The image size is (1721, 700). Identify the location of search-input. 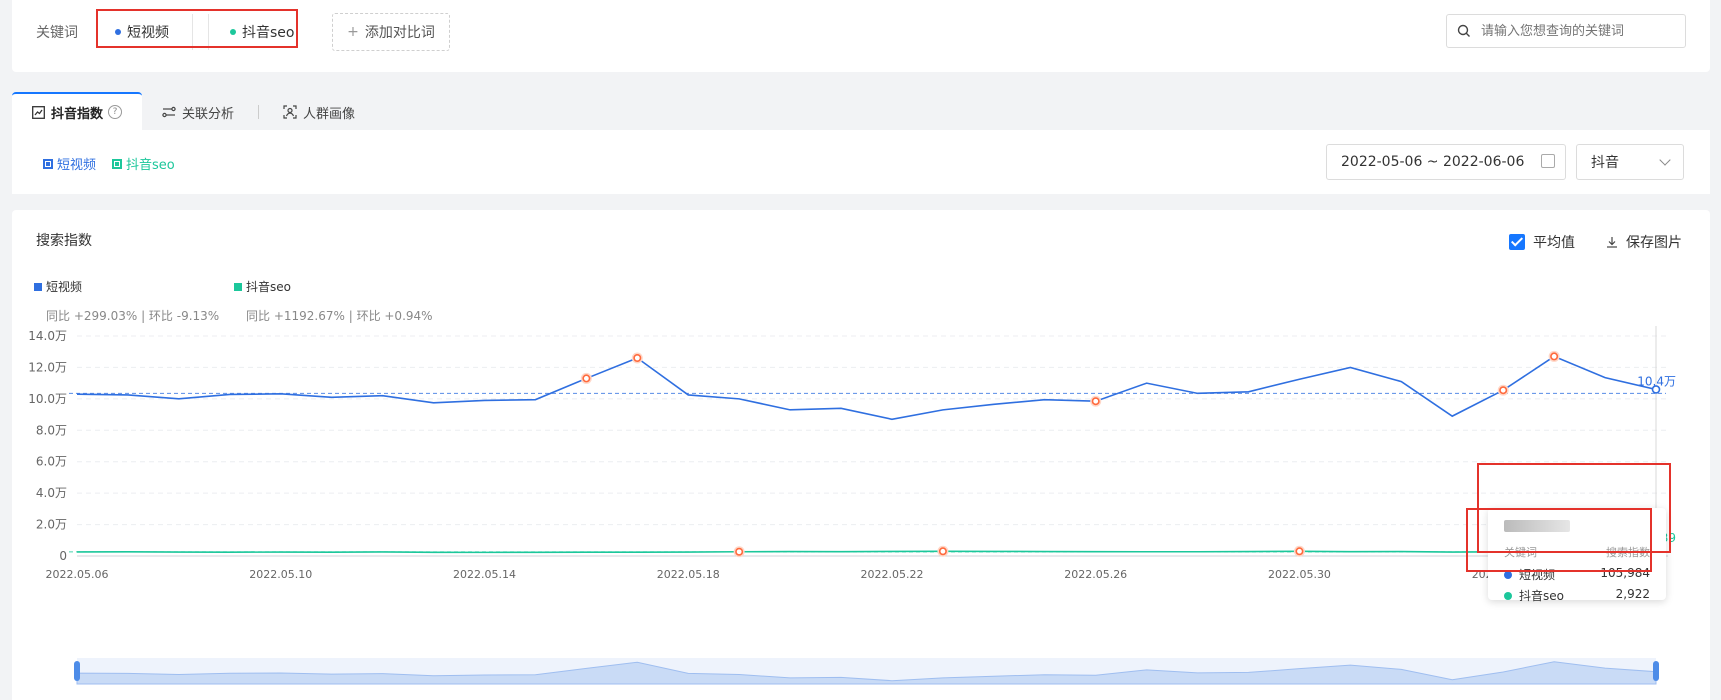
(1576, 31).